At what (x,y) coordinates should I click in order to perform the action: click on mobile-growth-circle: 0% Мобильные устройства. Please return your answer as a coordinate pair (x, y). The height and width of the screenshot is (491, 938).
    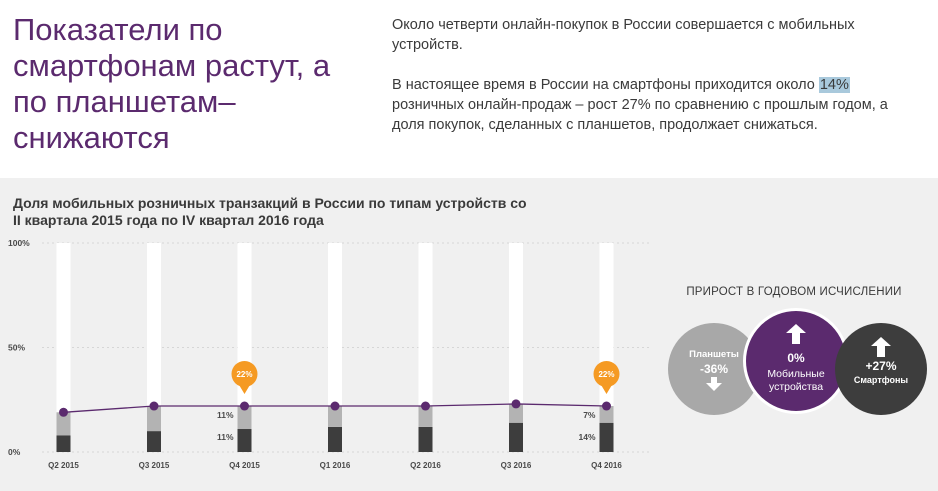
    Looking at the image, I should click on (796, 361).